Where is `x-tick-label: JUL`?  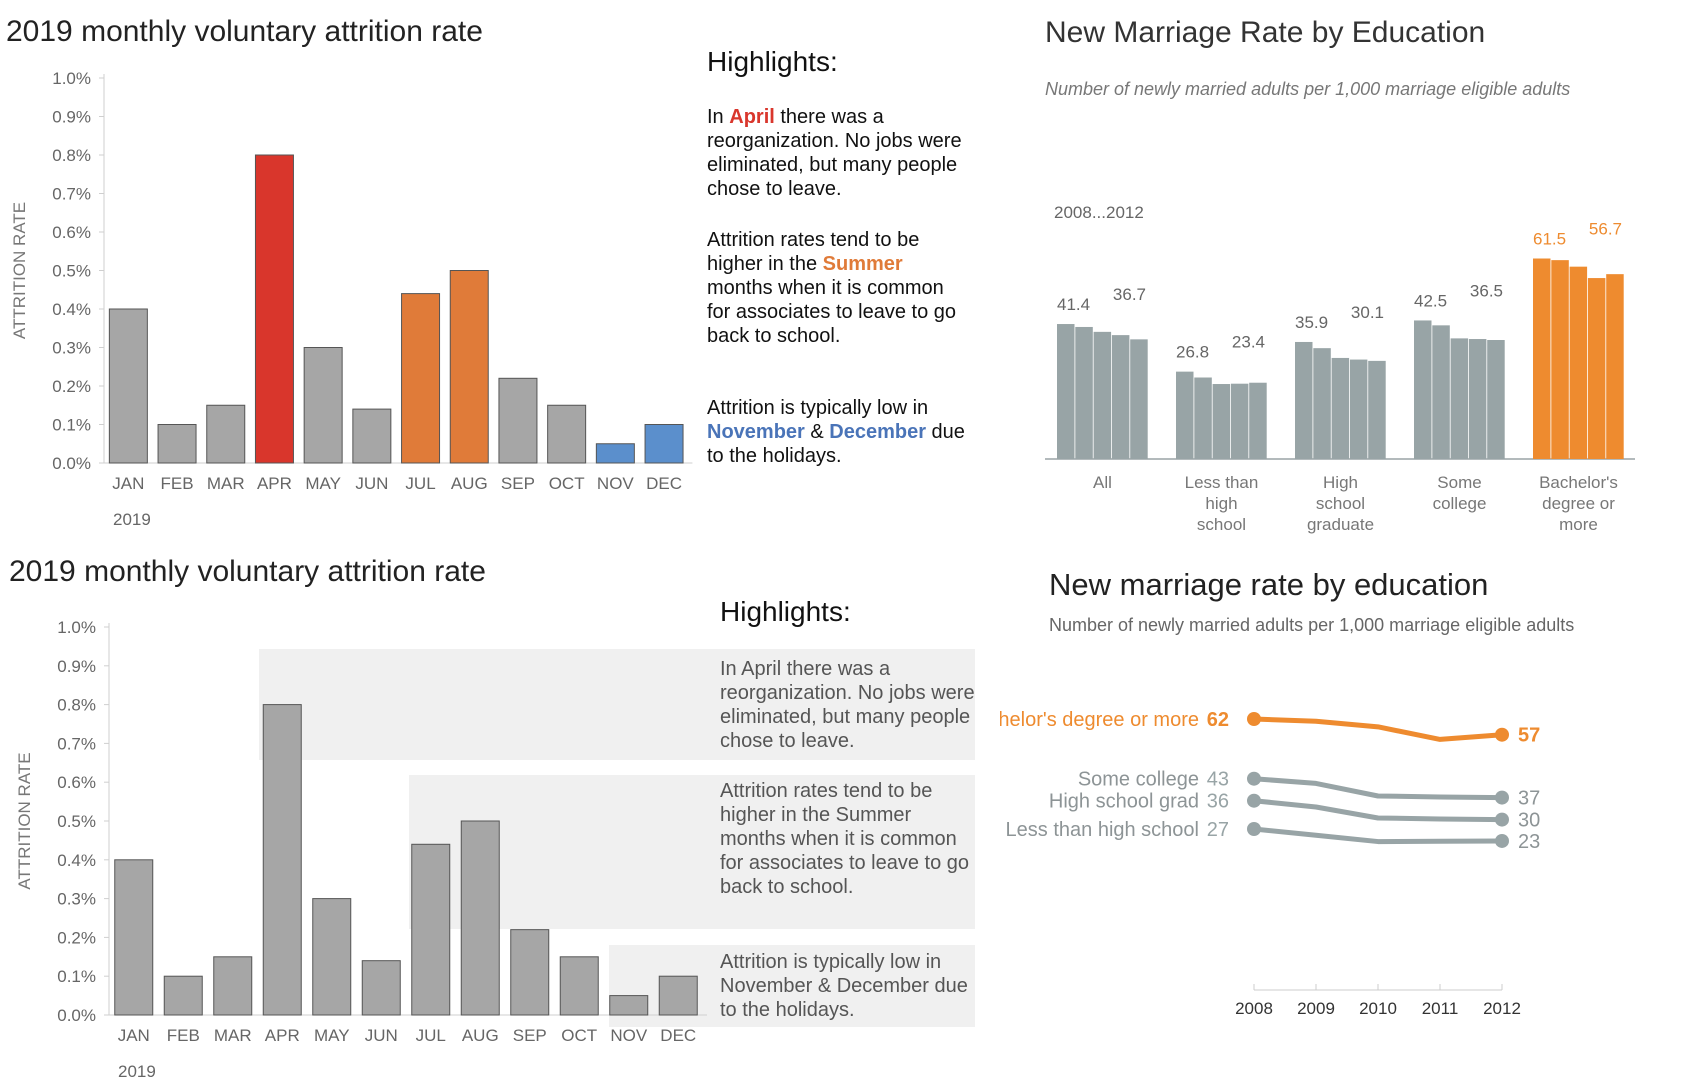
x-tick-label: JUL is located at coordinates (431, 1035).